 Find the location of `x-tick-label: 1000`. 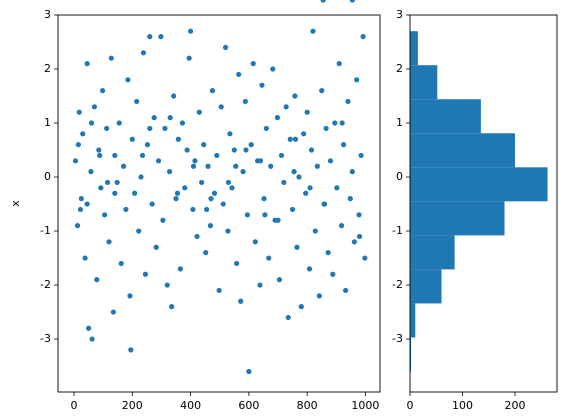

x-tick-label: 1000 is located at coordinates (365, 405).